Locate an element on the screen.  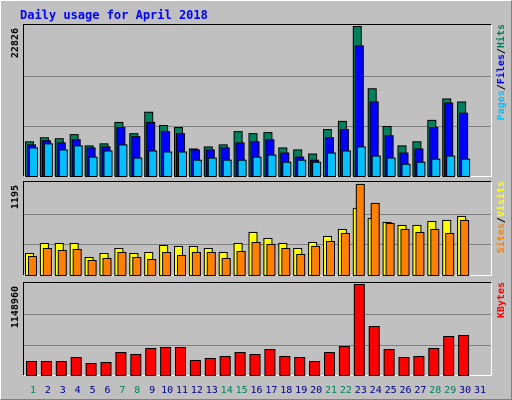
x-tick-label: 28 is located at coordinates (435, 390).